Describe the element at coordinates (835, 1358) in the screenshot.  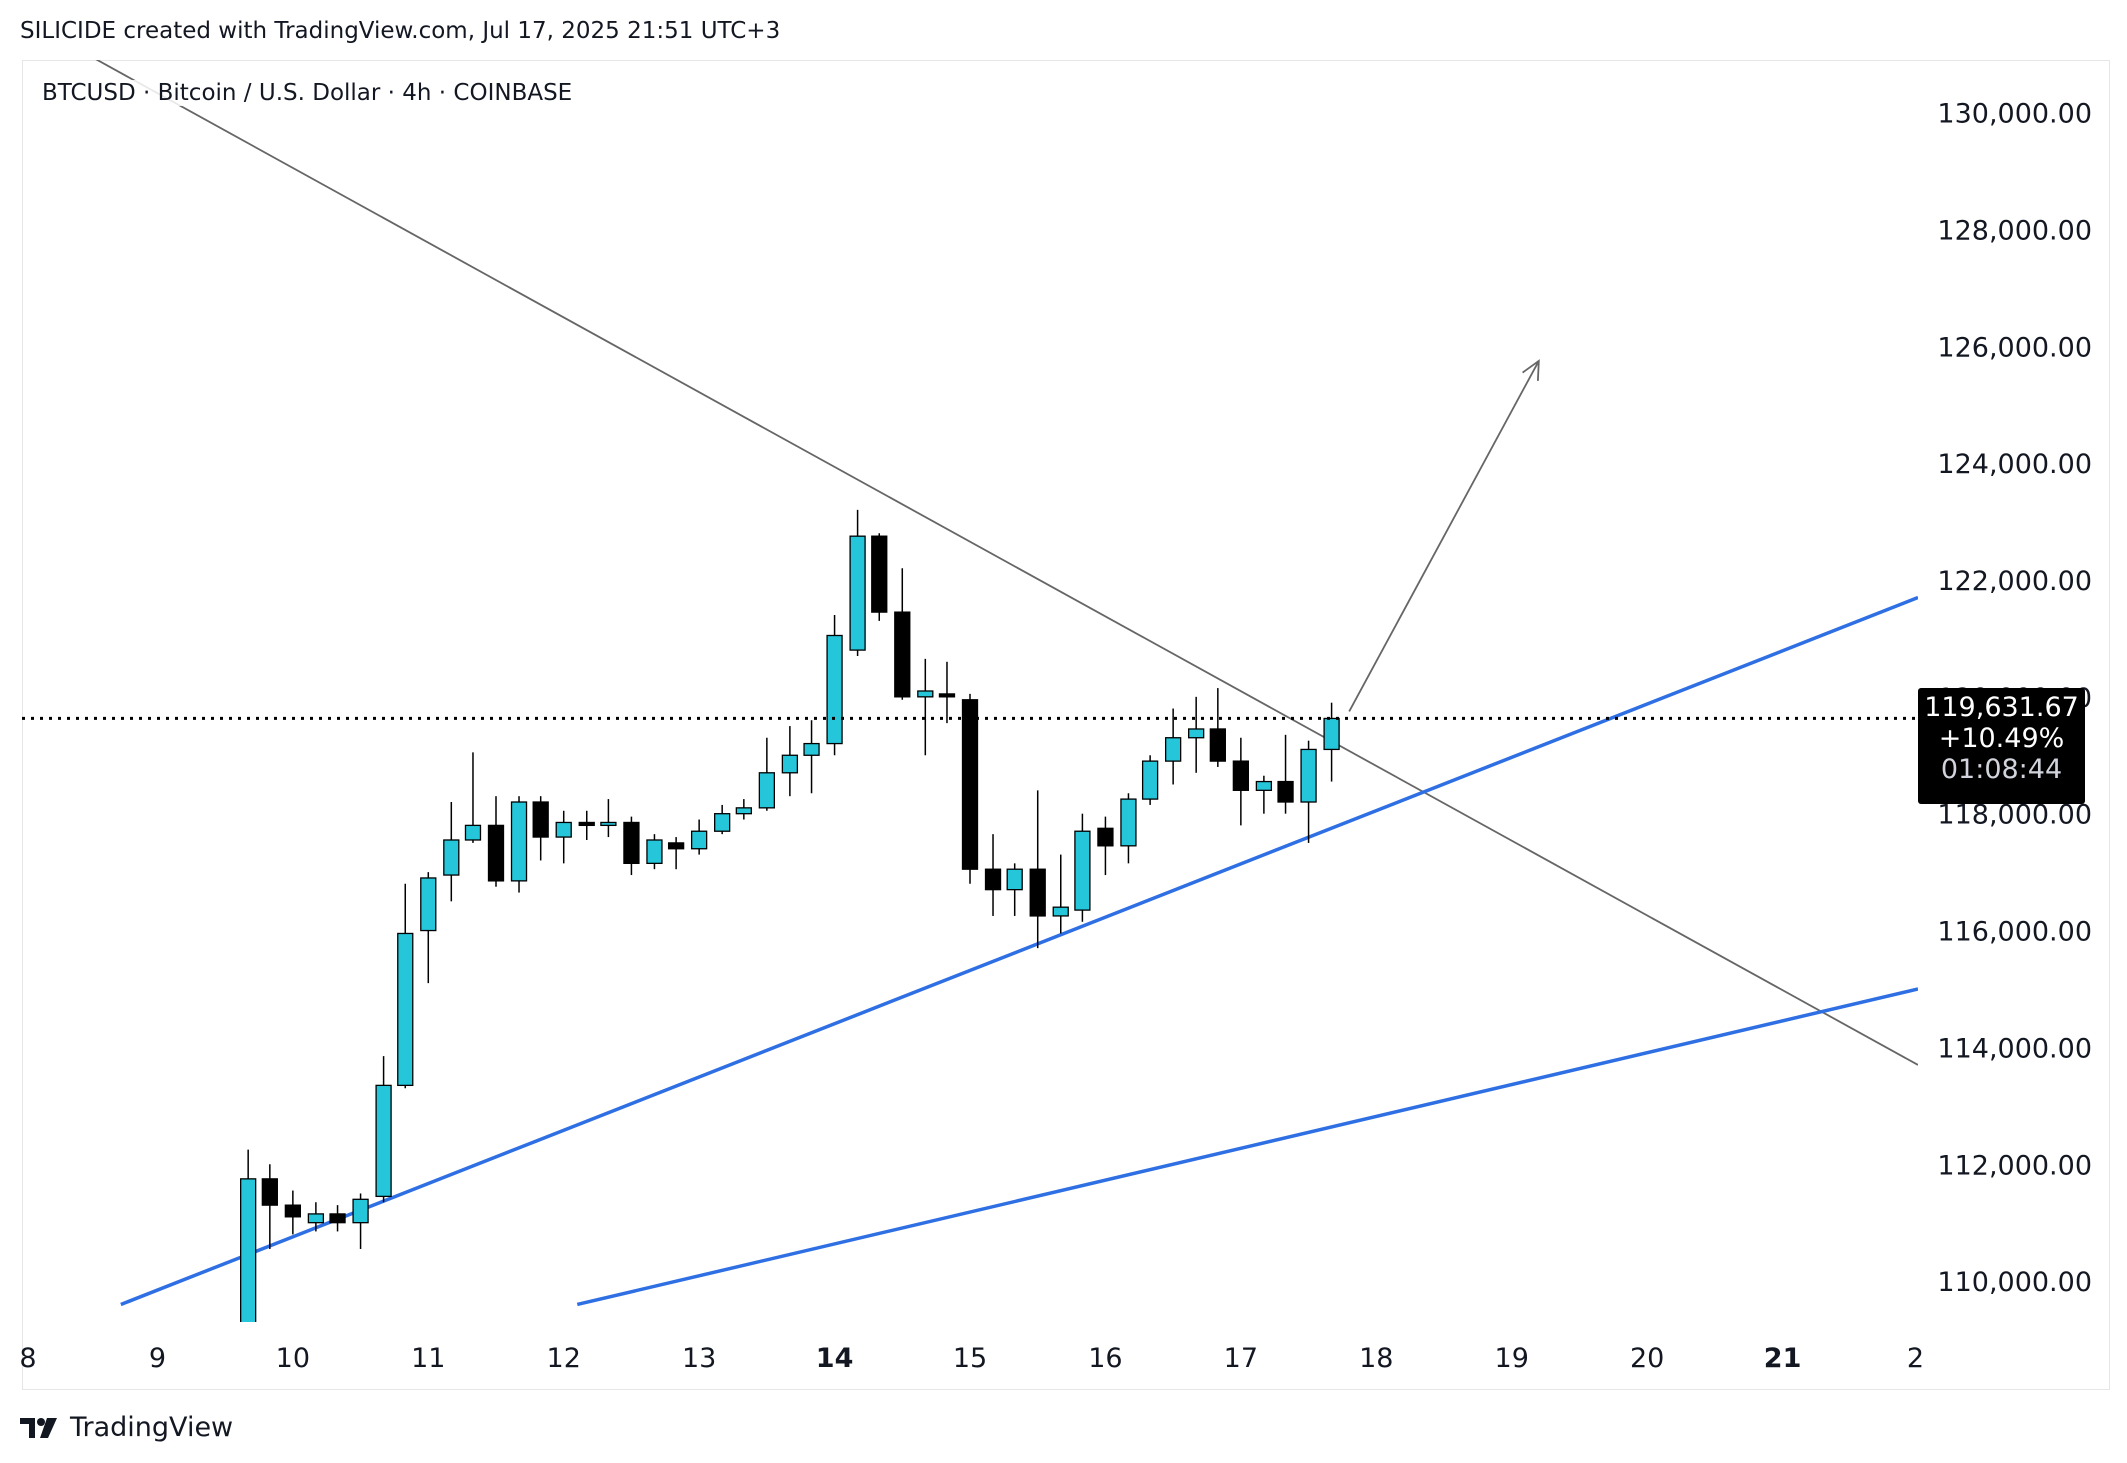
I see `x-axis-tick-label: 14` at that location.